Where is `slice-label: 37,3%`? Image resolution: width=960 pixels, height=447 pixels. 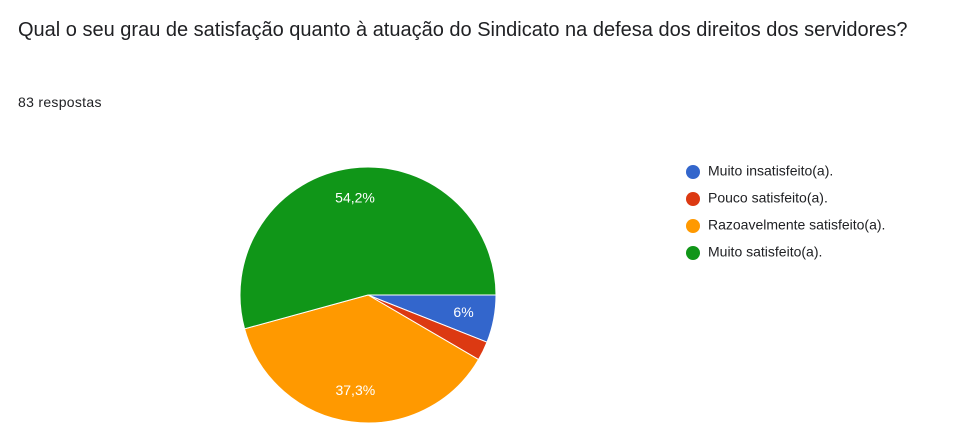 slice-label: 37,3% is located at coordinates (355, 390).